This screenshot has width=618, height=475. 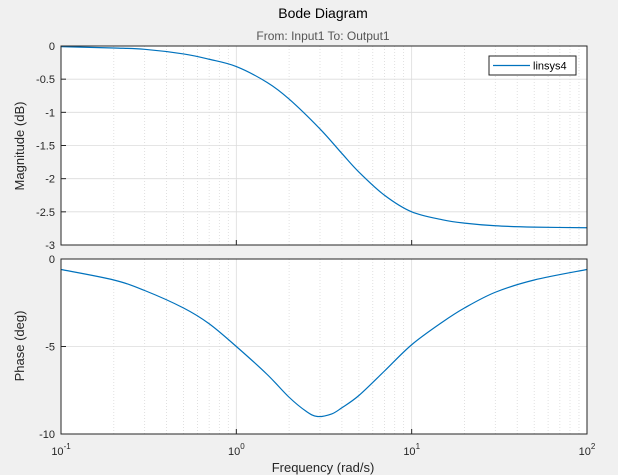 What do you see at coordinates (323, 36) in the screenshot?
I see `chart-subtitle: From: Input1 To: Output1` at bounding box center [323, 36].